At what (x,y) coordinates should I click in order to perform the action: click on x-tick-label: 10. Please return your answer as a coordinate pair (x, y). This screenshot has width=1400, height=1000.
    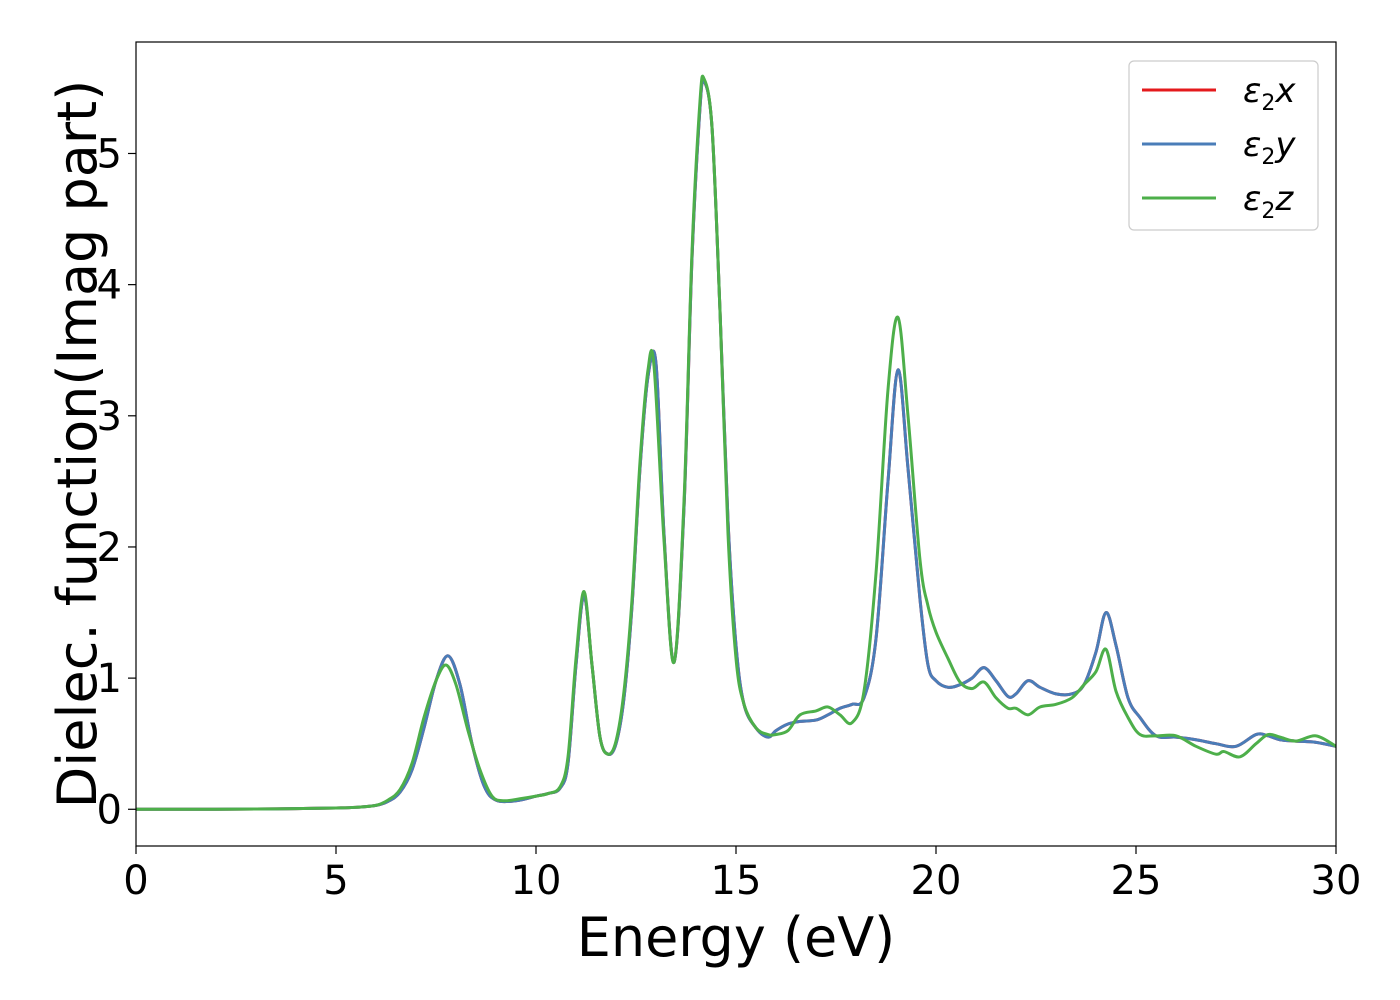
    Looking at the image, I should click on (536, 881).